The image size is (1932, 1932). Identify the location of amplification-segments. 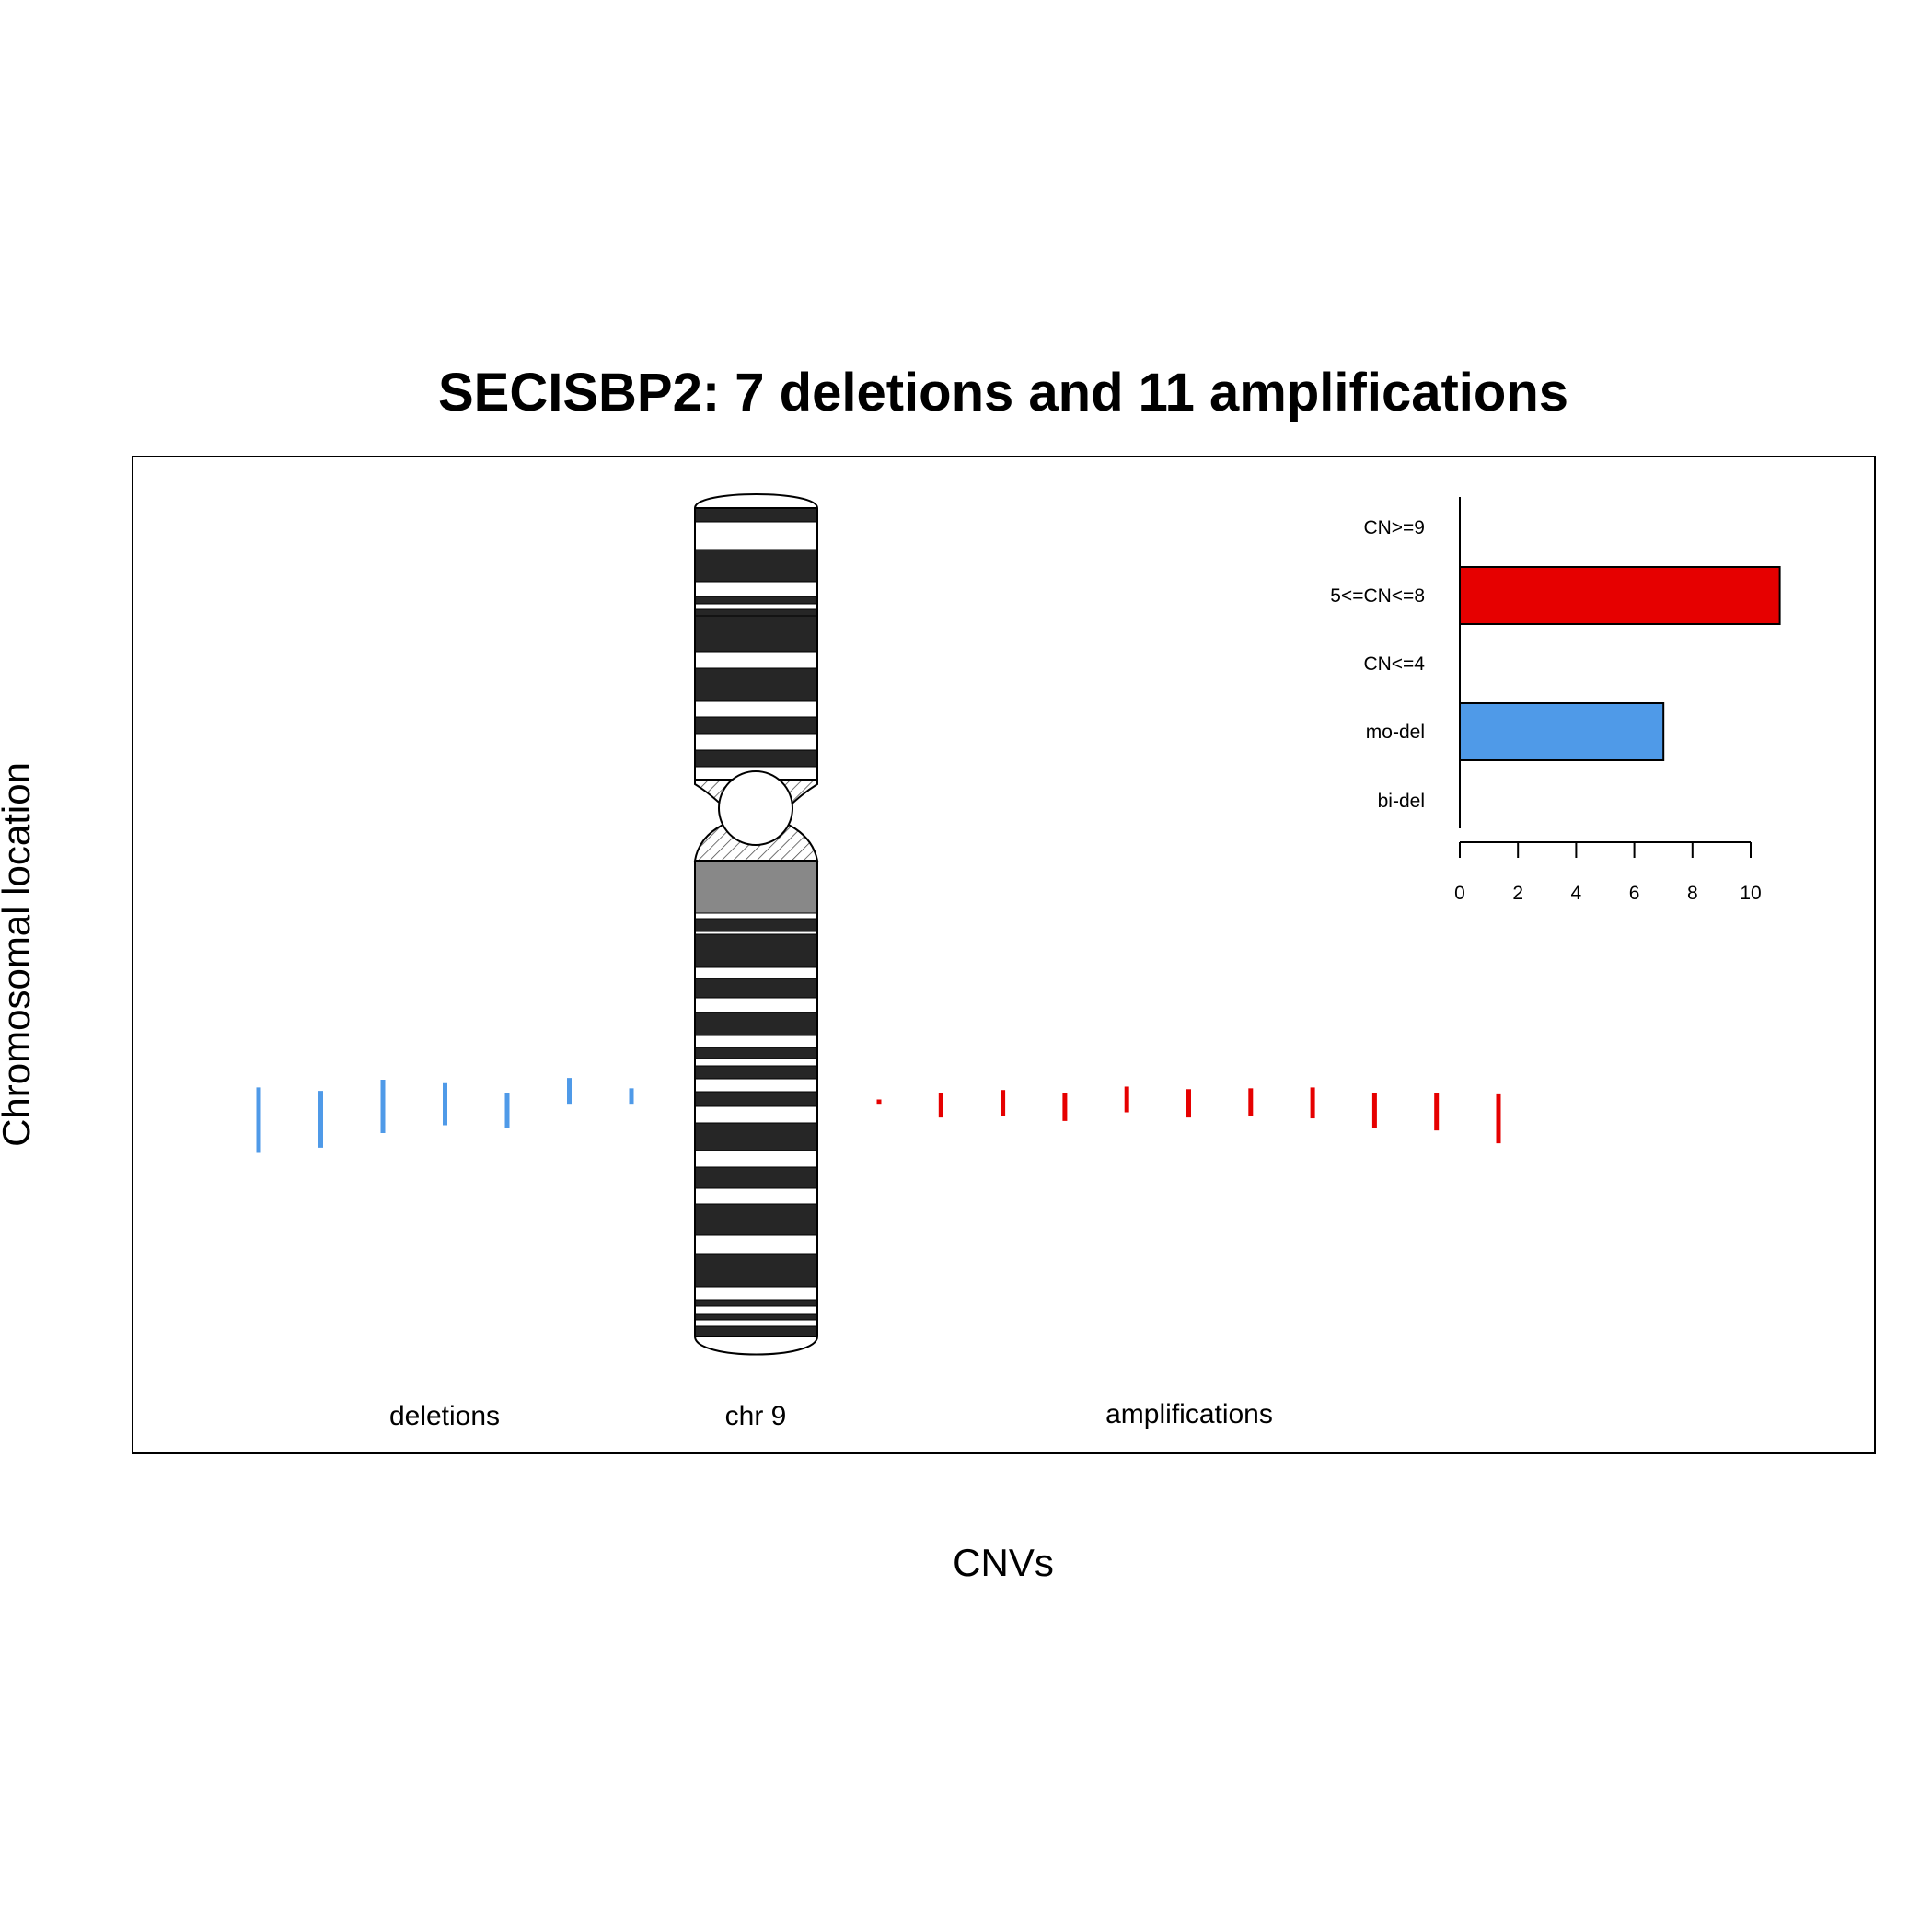
(1189, 1115).